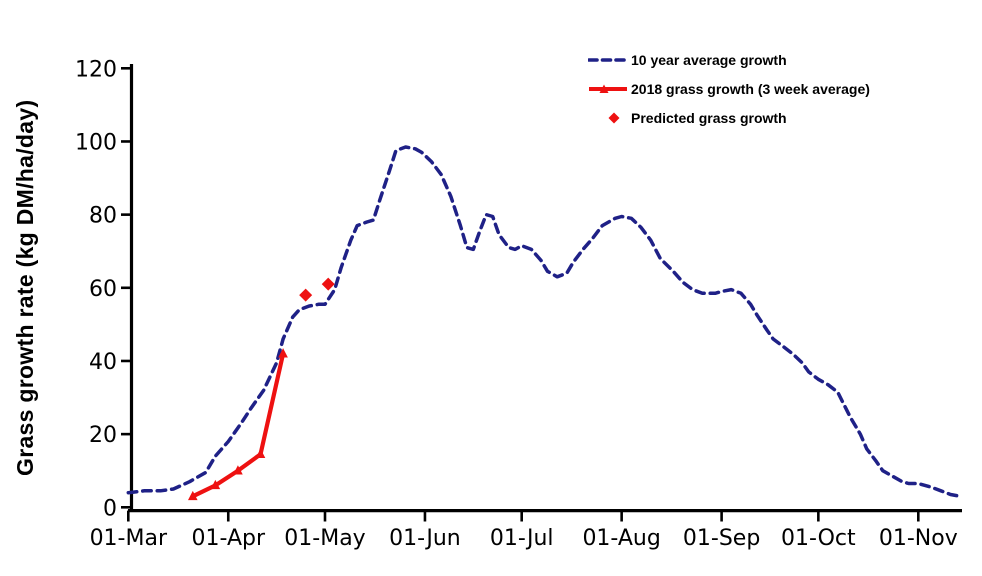 This screenshot has width=982, height=576. I want to click on legend-label: Predicted grass growth, so click(709, 117).